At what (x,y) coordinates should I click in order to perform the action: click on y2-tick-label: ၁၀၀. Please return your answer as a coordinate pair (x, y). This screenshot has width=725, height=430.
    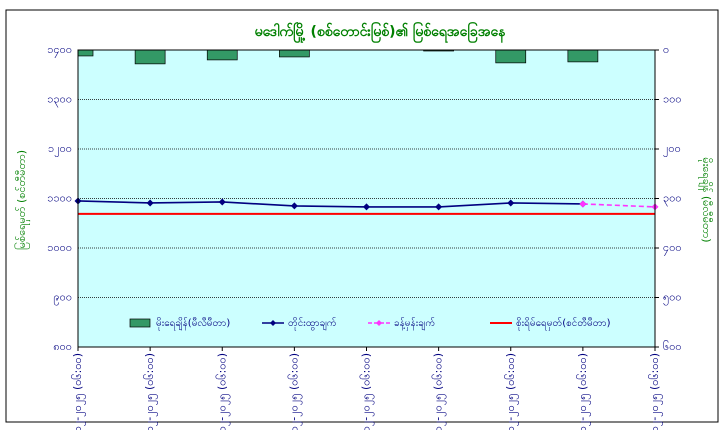
    Looking at the image, I should click on (672, 99).